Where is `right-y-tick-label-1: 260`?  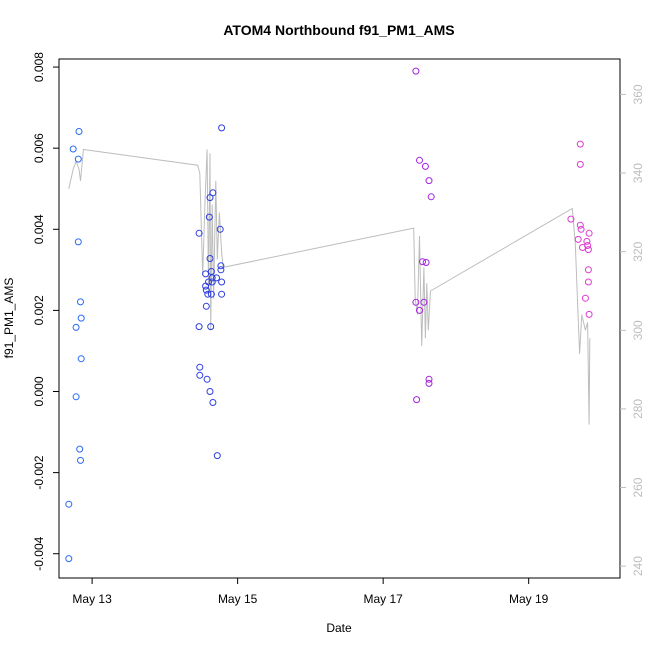 right-y-tick-label-1: 260 is located at coordinates (638, 487).